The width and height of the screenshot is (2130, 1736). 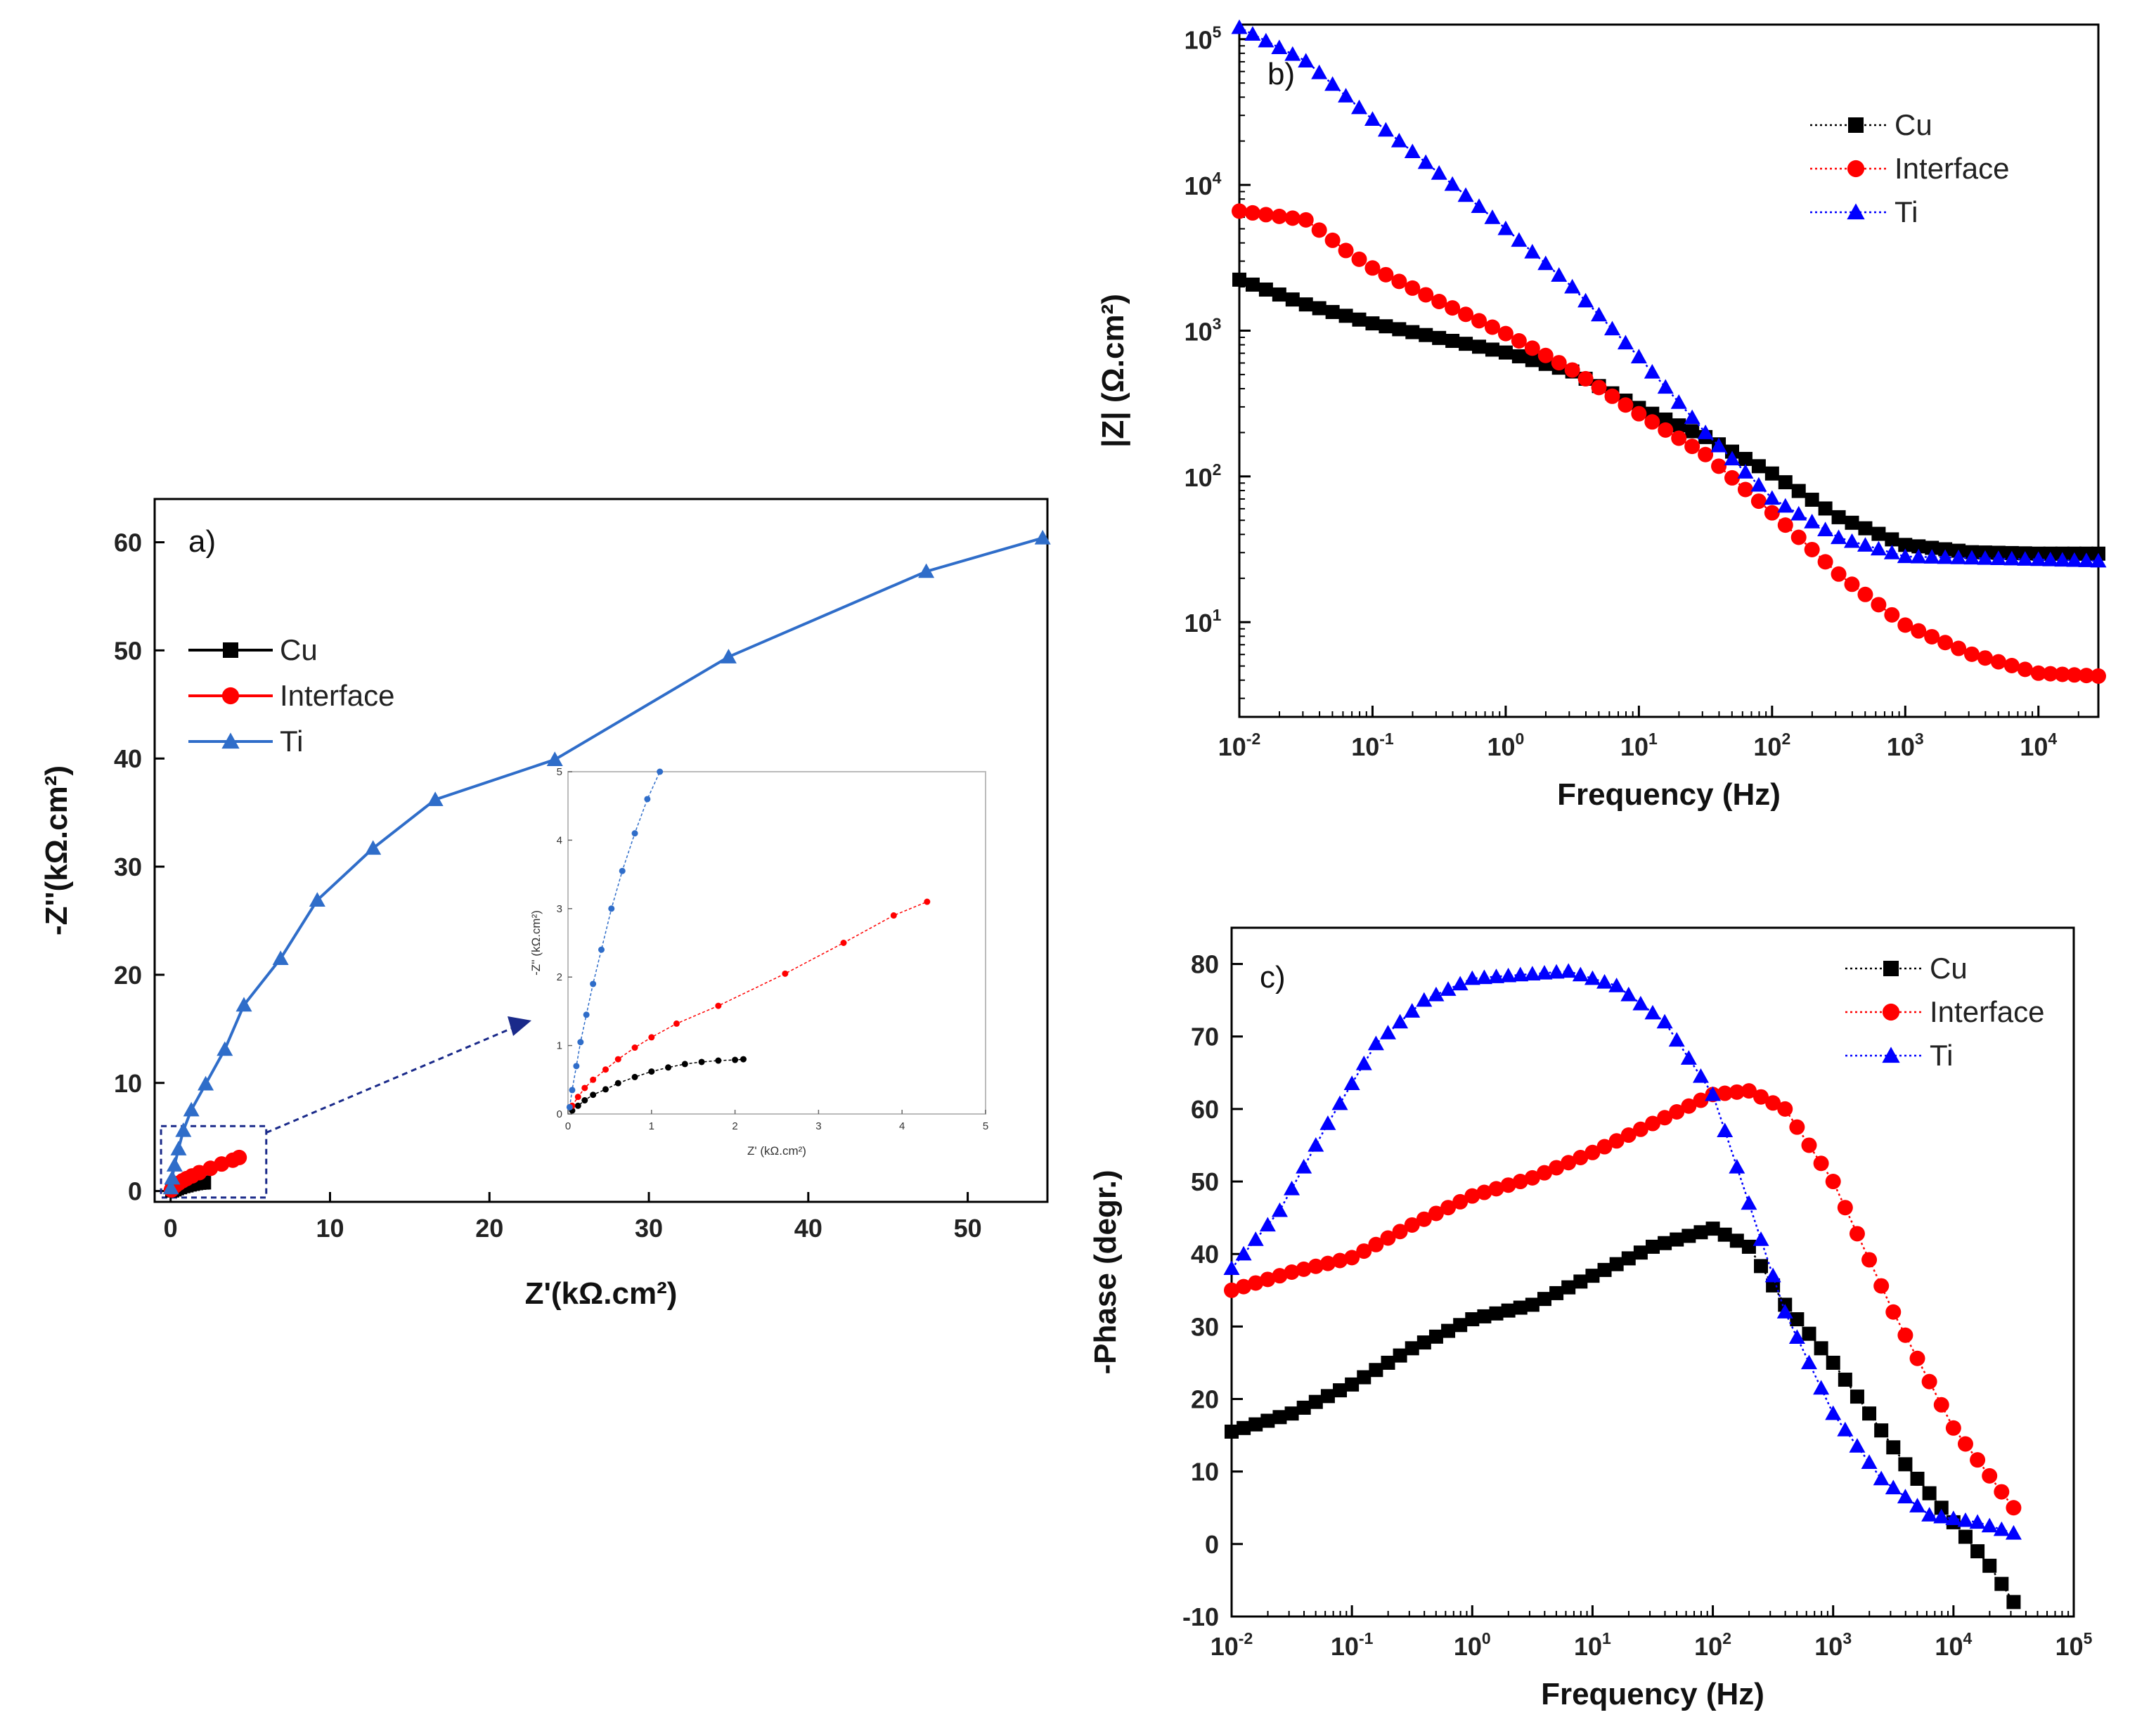 What do you see at coordinates (1712, 1645) in the screenshot?
I see `x-tick-label: 10²` at bounding box center [1712, 1645].